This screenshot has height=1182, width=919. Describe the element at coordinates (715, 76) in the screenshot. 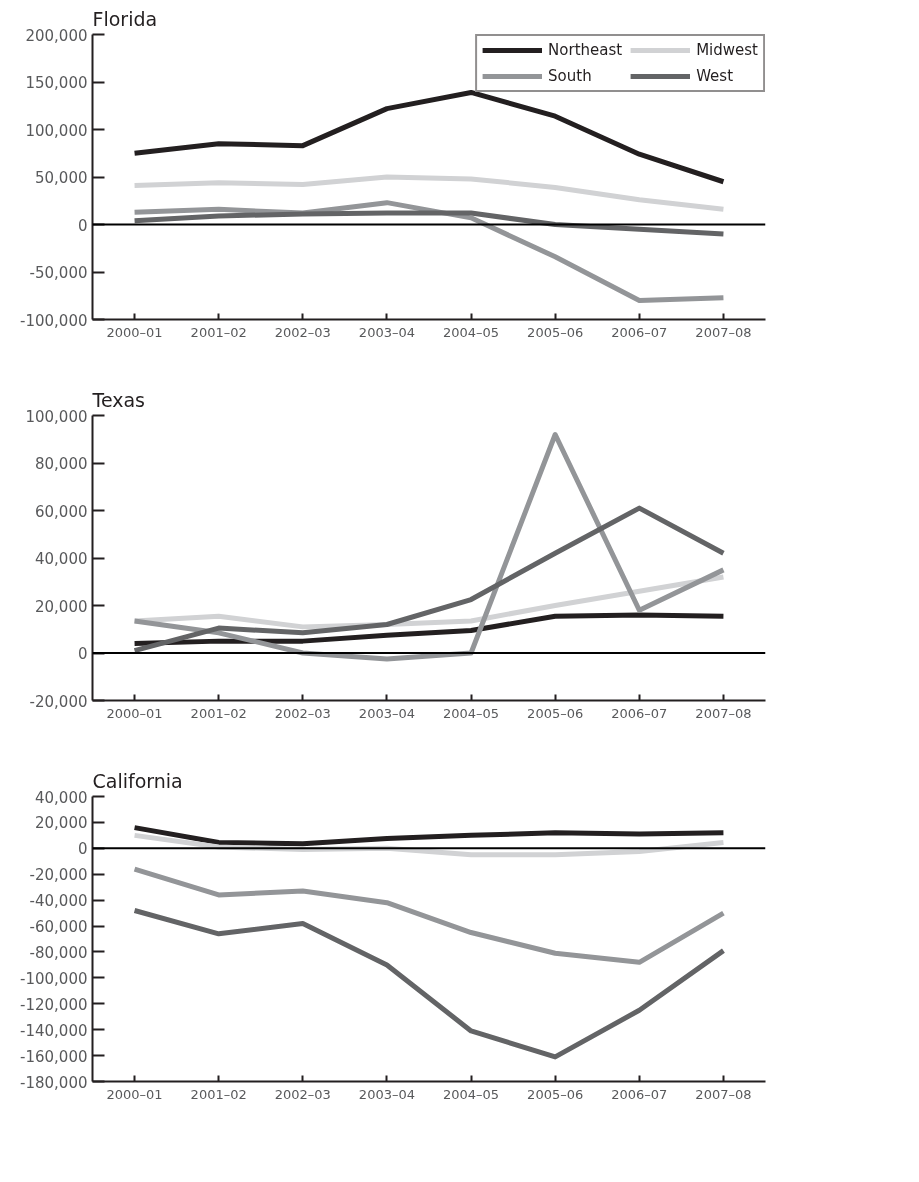

I see `legend-label: West` at that location.